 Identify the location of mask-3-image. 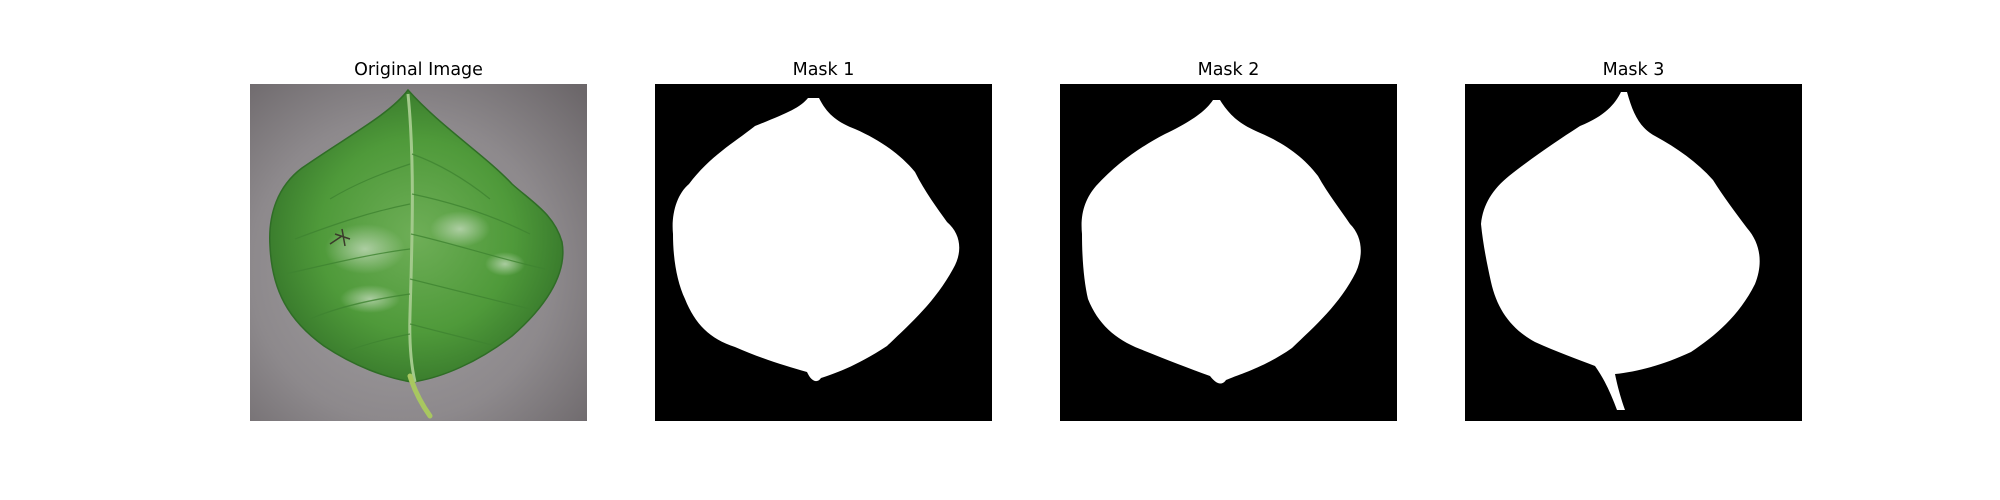
(1633, 252).